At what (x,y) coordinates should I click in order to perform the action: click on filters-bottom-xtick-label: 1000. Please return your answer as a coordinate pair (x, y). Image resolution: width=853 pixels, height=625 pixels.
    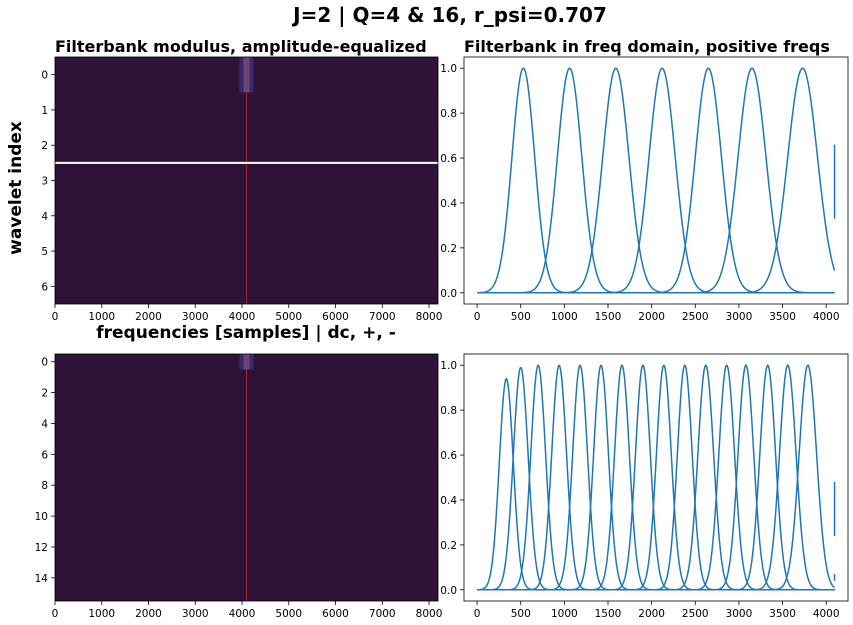
    Looking at the image, I should click on (564, 614).